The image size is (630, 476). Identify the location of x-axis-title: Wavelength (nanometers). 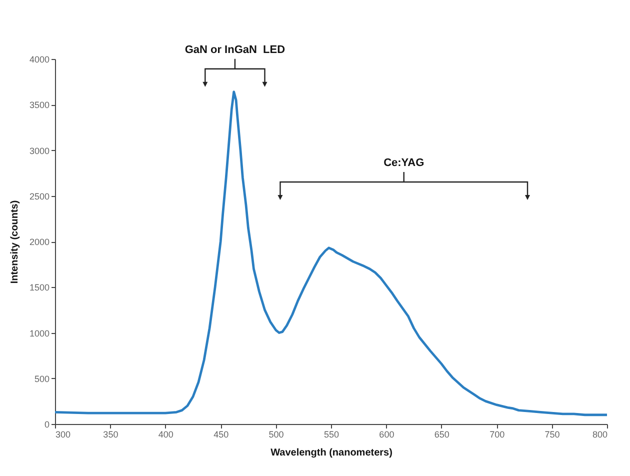
(331, 453).